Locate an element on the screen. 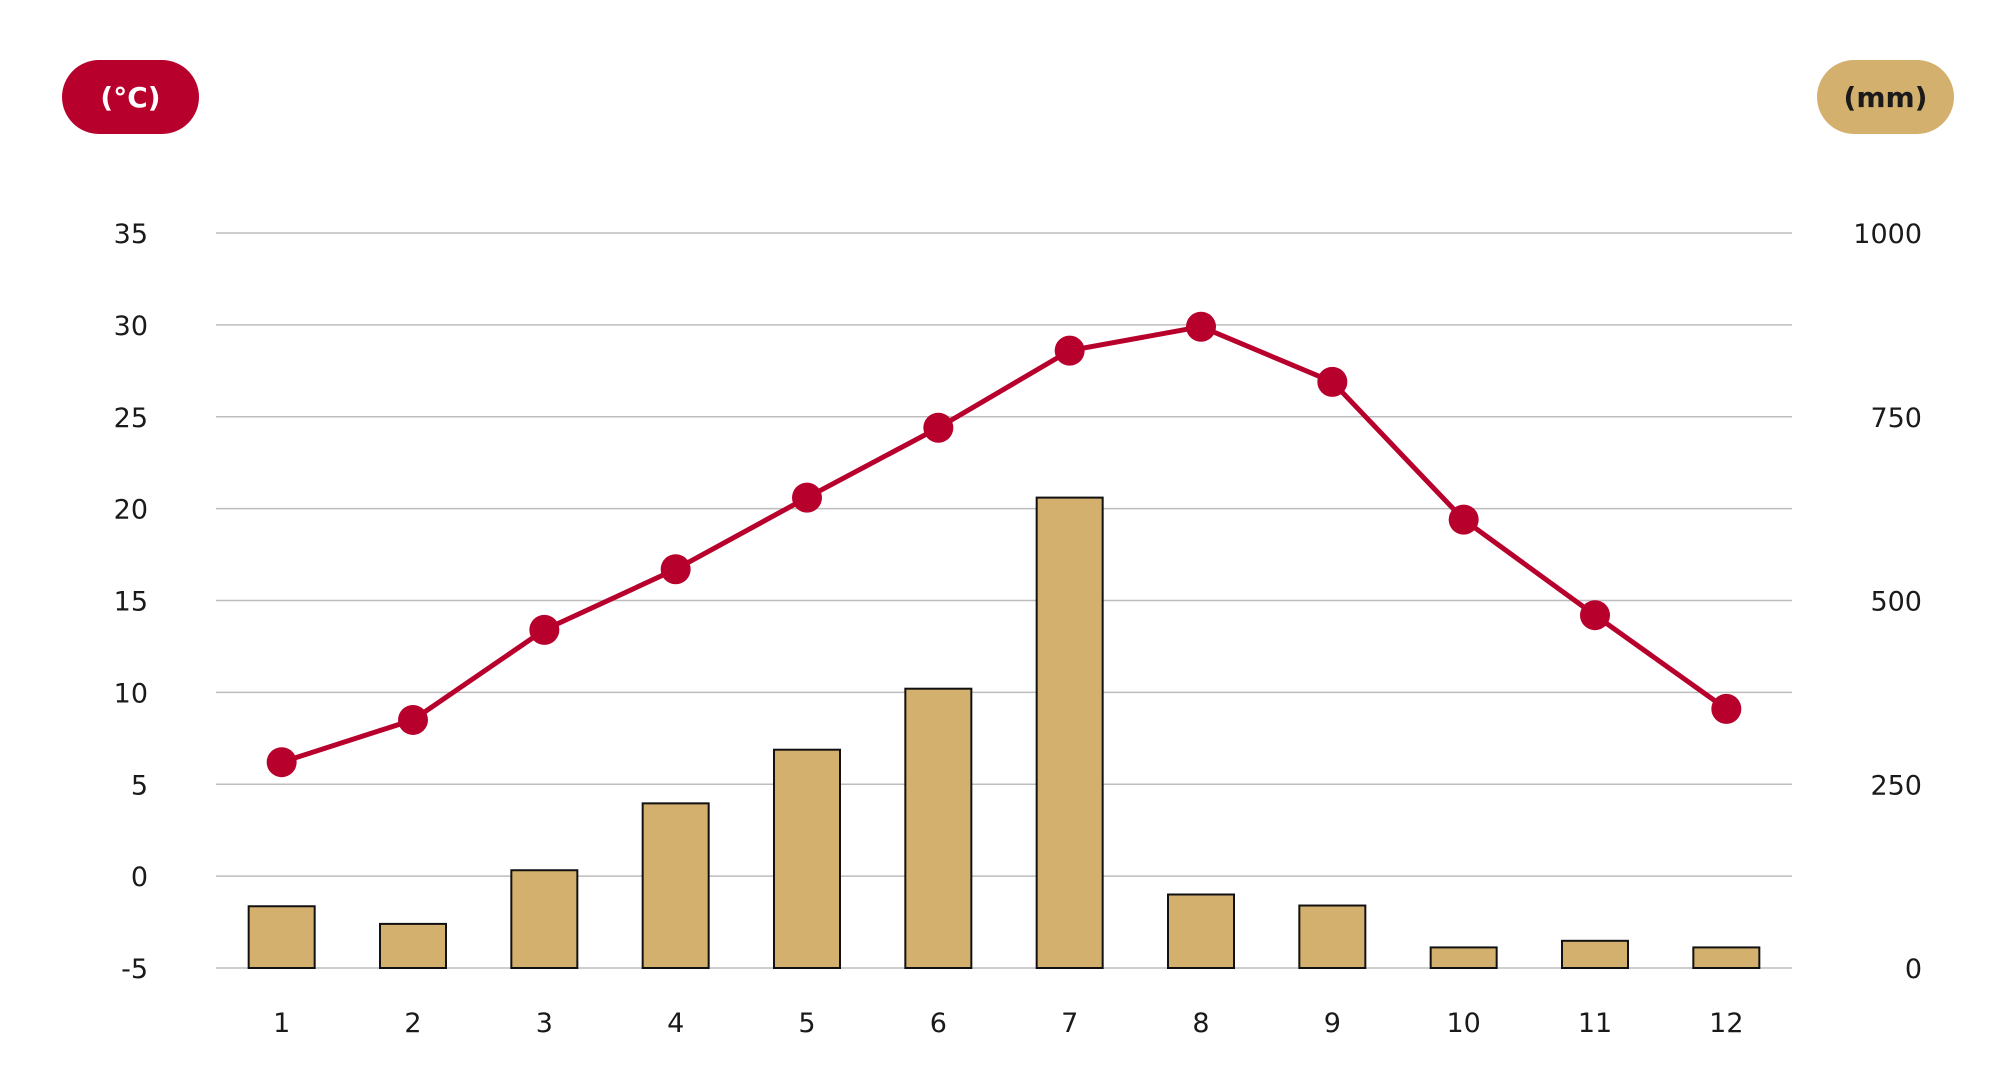  right-axis-tick-label: 0 is located at coordinates (1913, 969).